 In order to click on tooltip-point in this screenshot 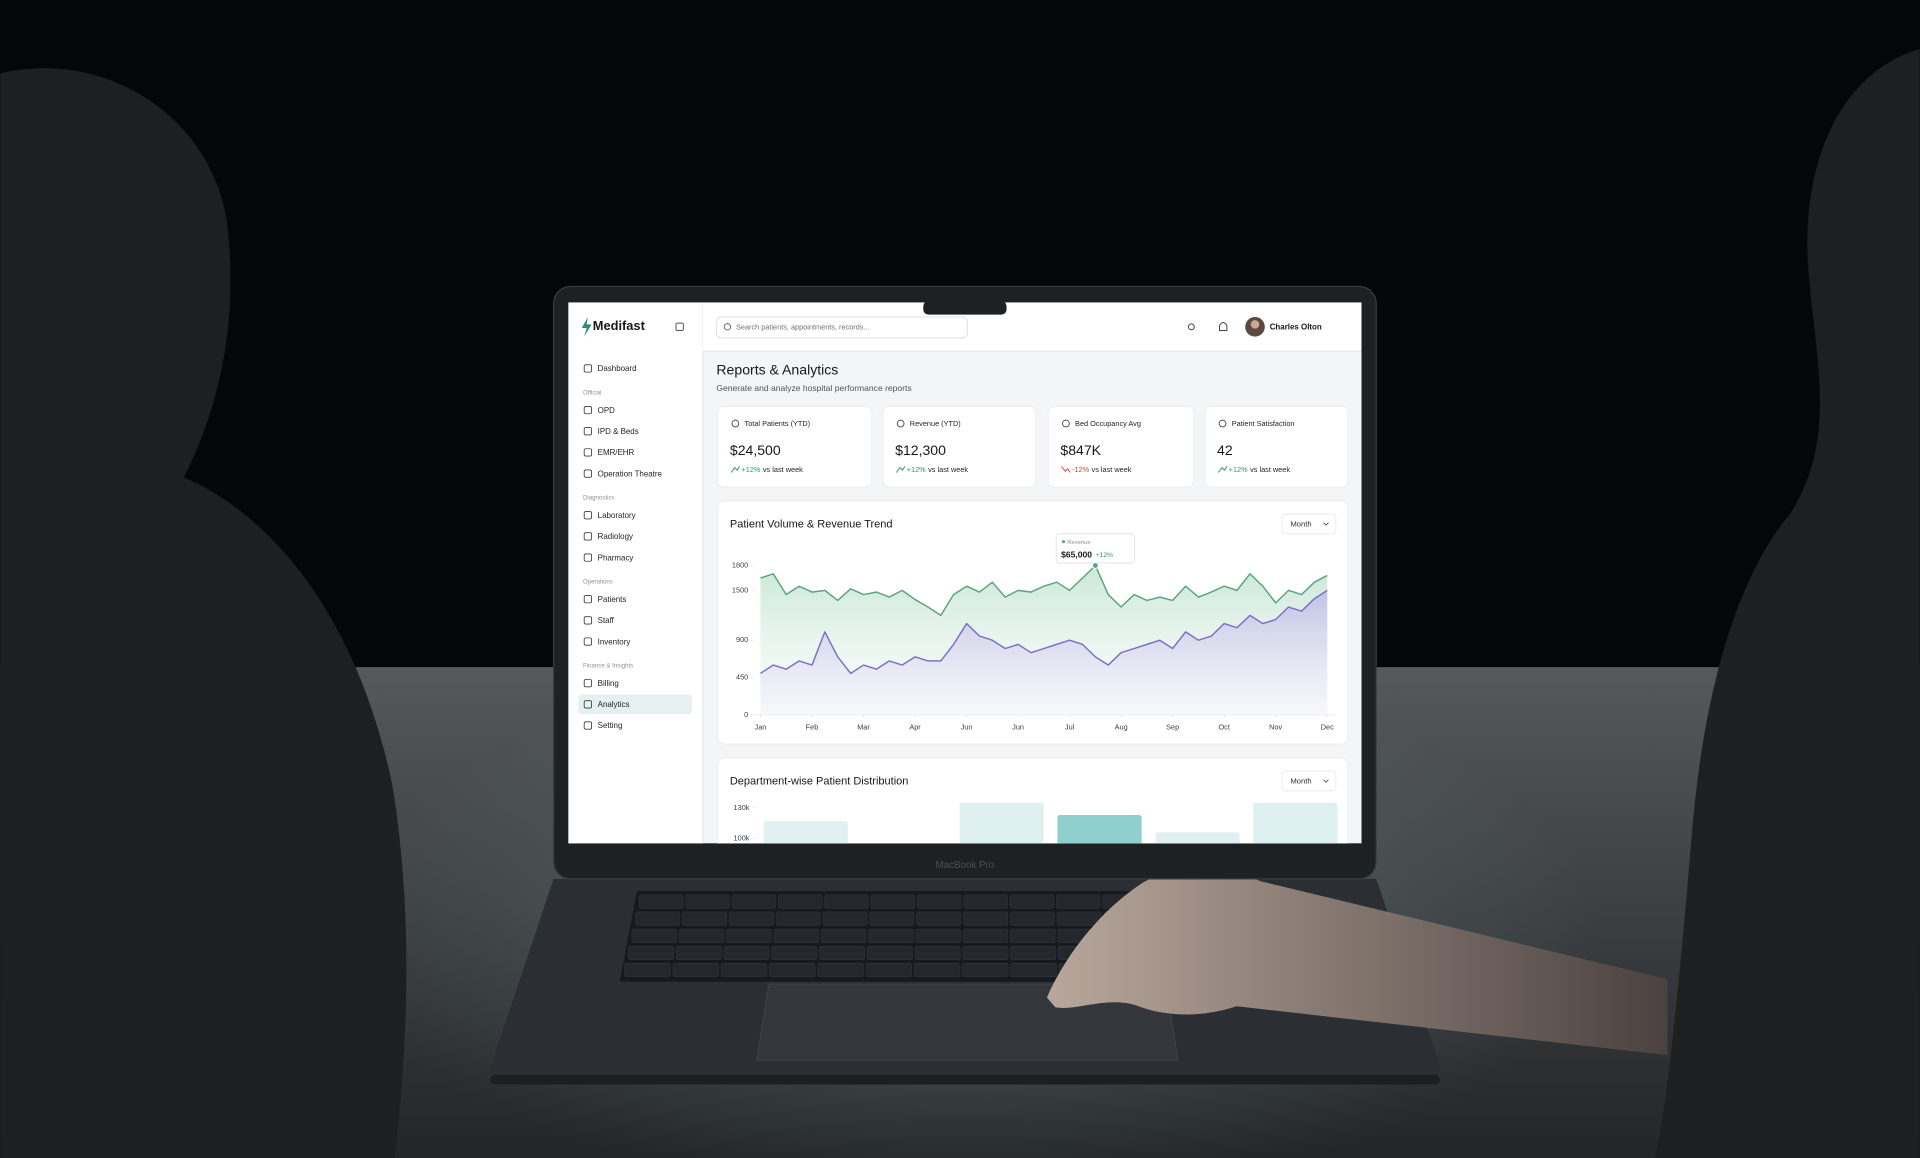, I will do `click(1095, 565)`.